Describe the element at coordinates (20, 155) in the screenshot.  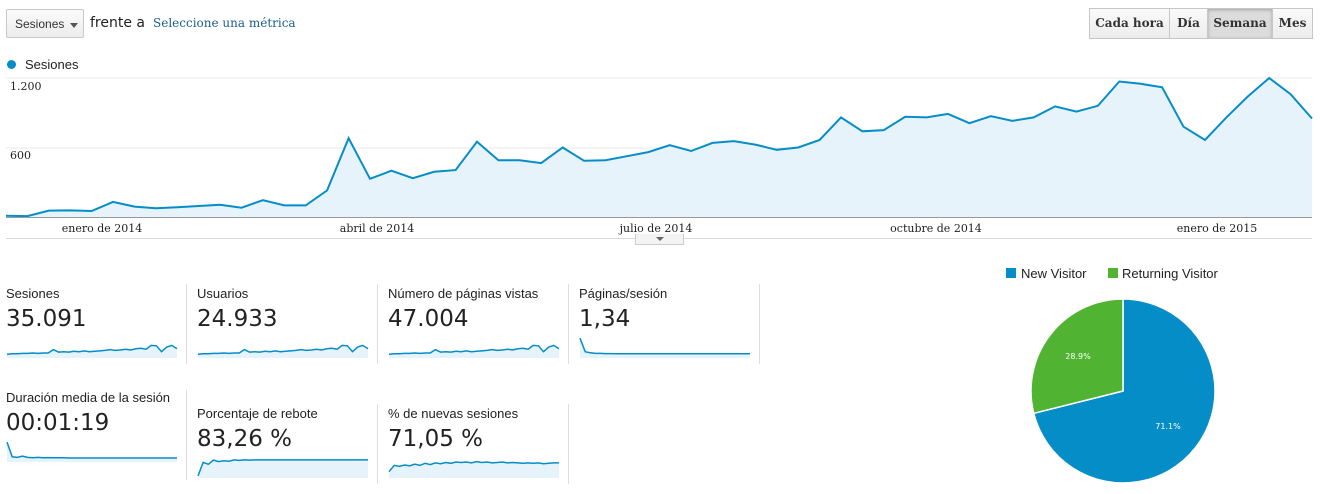
I see `y-tick-600: 600` at that location.